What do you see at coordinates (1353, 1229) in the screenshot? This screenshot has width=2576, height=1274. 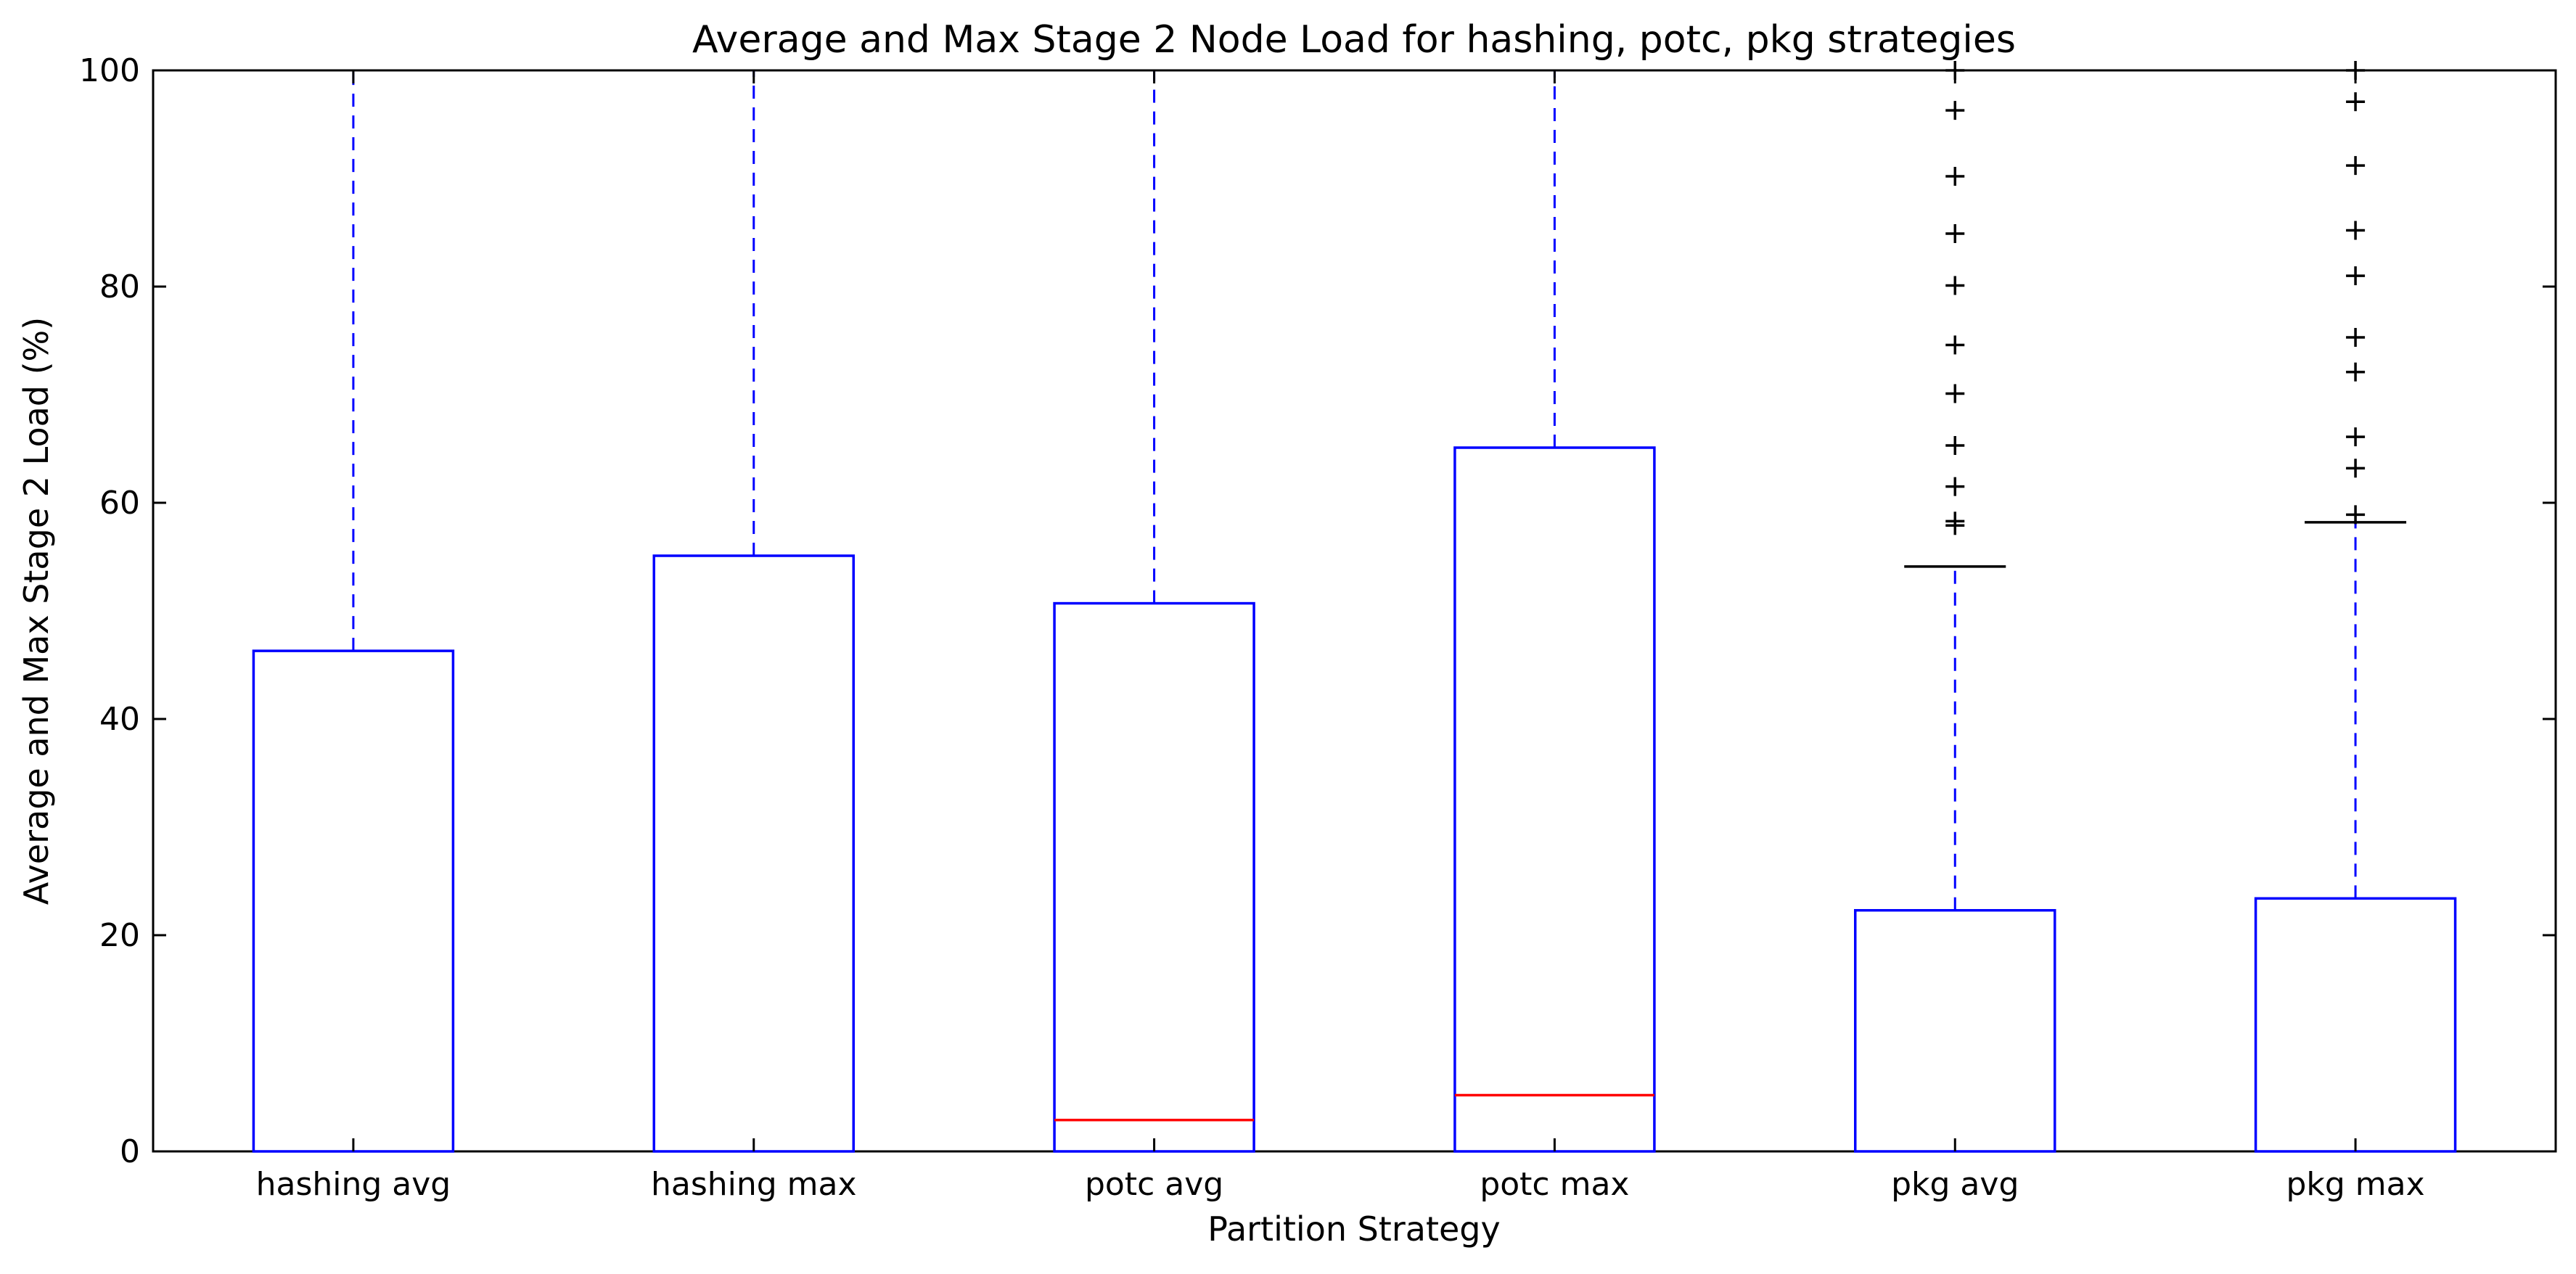 I see `x-axis-label: Partition Strategy` at bounding box center [1353, 1229].